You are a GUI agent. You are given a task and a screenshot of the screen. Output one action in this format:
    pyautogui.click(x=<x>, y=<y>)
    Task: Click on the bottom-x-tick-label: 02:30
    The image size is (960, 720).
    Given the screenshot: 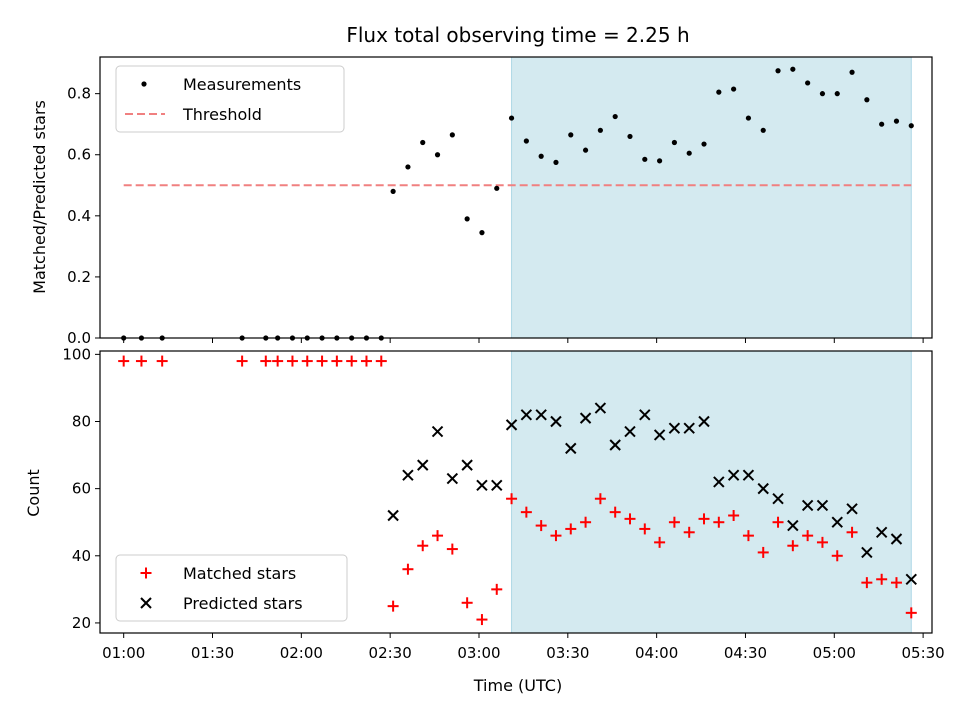 What is the action you would take?
    pyautogui.click(x=390, y=653)
    